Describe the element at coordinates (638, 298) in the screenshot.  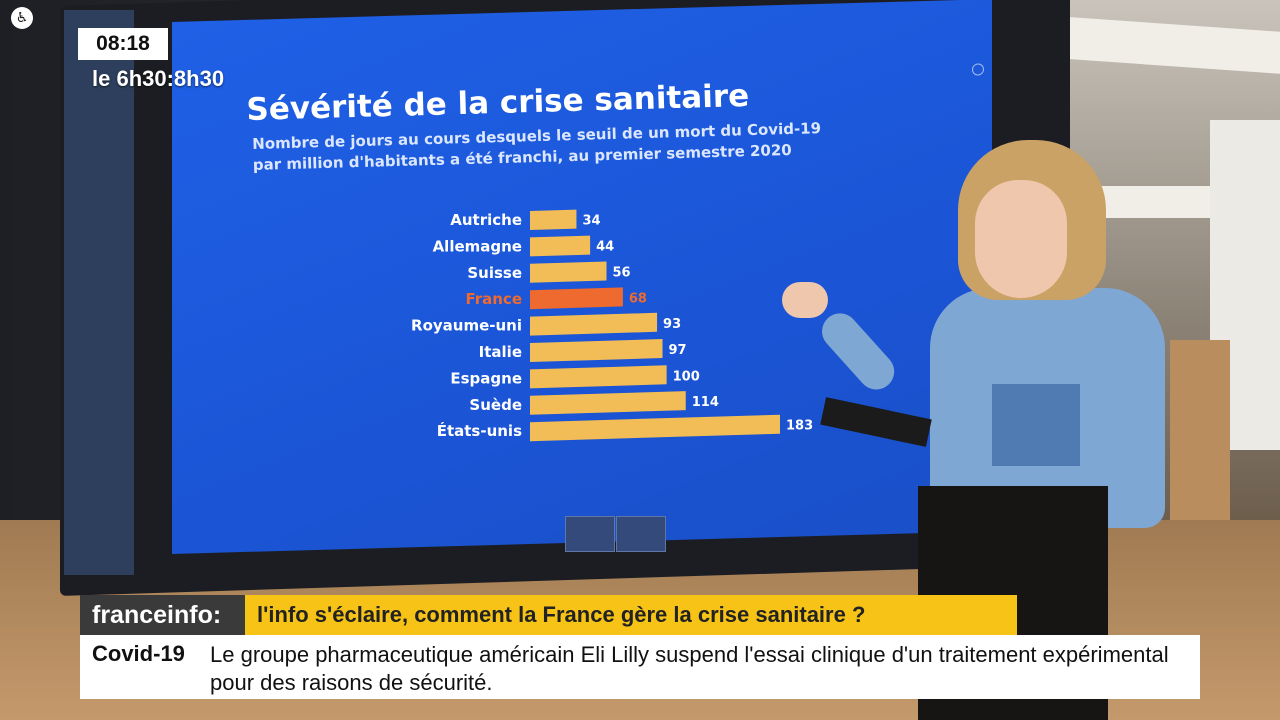
I see `value-label: 68` at that location.